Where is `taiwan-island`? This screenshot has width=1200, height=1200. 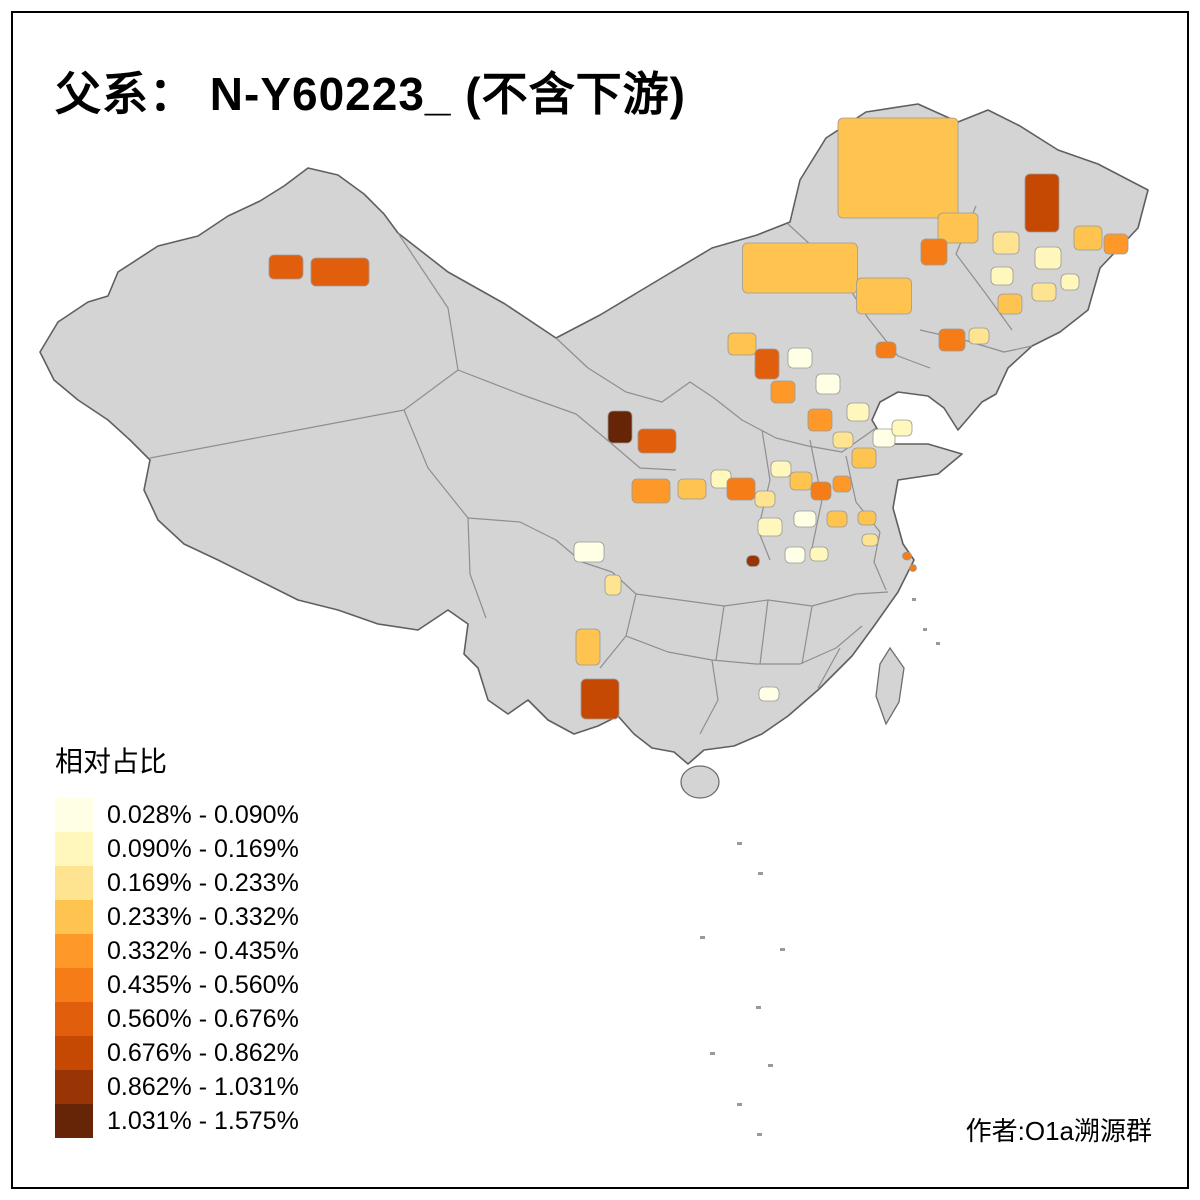
taiwan-island is located at coordinates (890, 686).